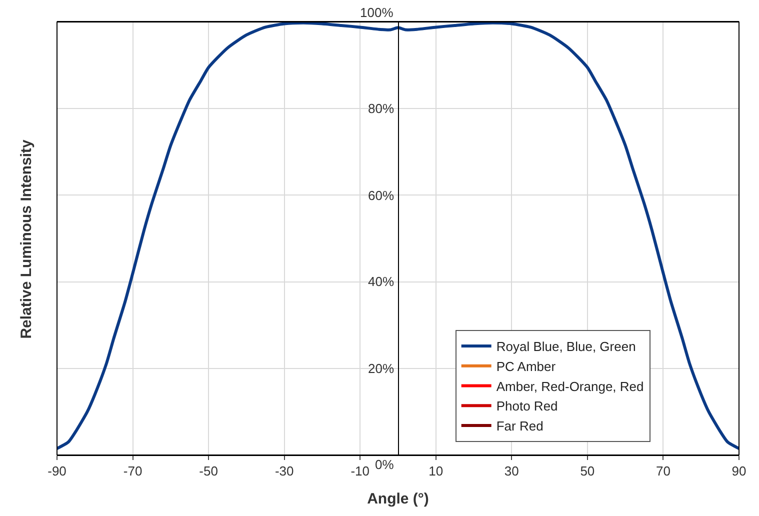  I want to click on x-tick-label: 10, so click(436, 471).